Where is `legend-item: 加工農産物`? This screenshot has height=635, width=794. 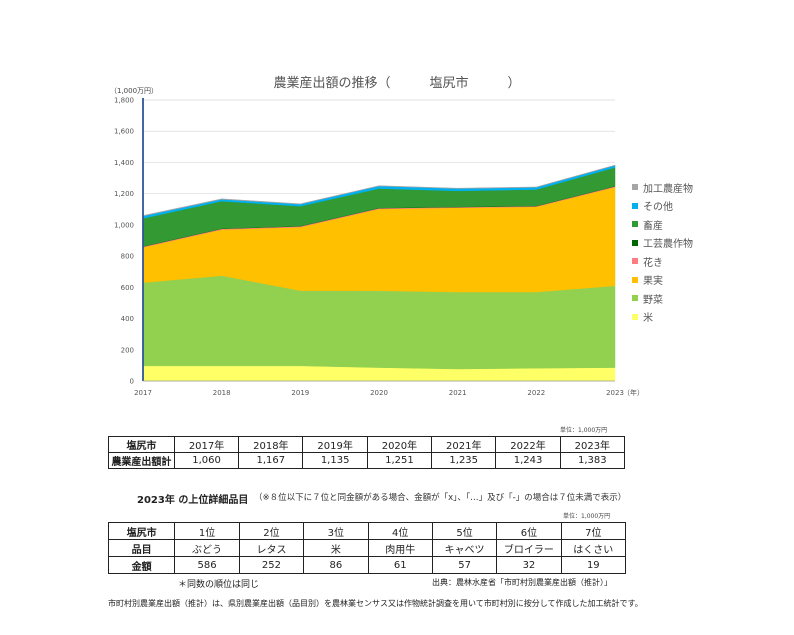
legend-item: 加工農産物 is located at coordinates (662, 187).